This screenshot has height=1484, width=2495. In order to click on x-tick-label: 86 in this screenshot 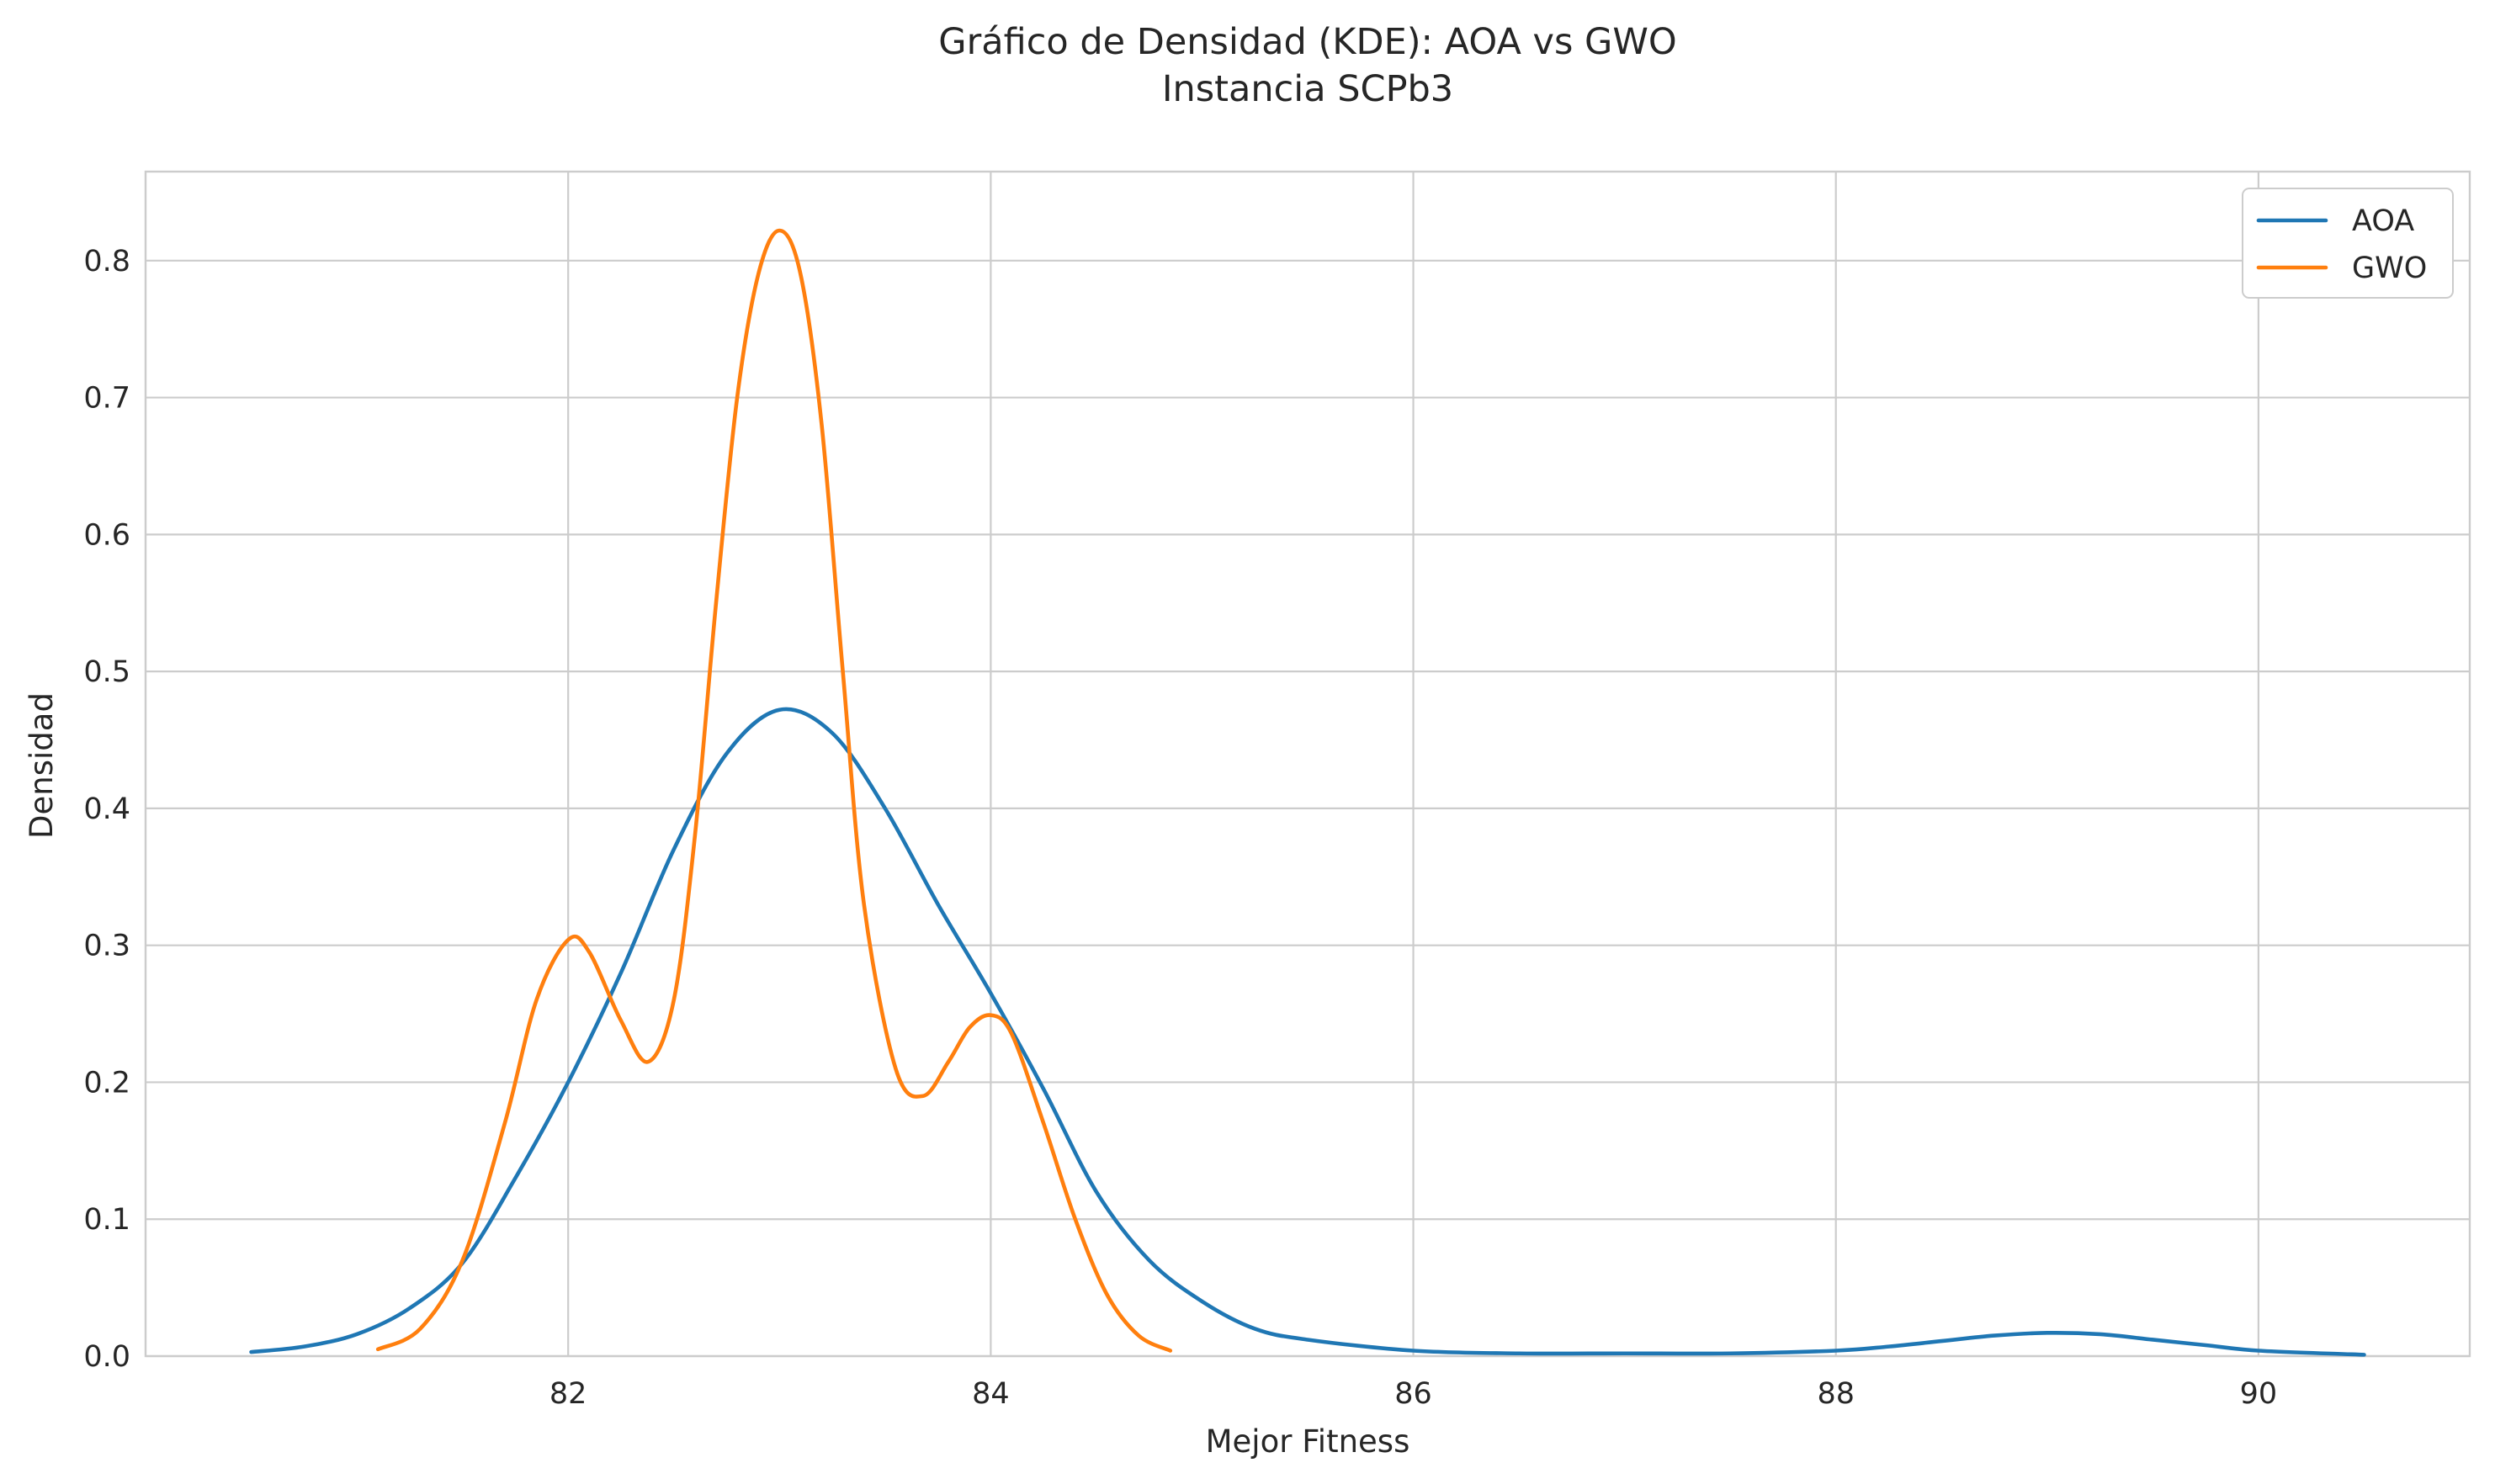, I will do `click(1413, 1394)`.